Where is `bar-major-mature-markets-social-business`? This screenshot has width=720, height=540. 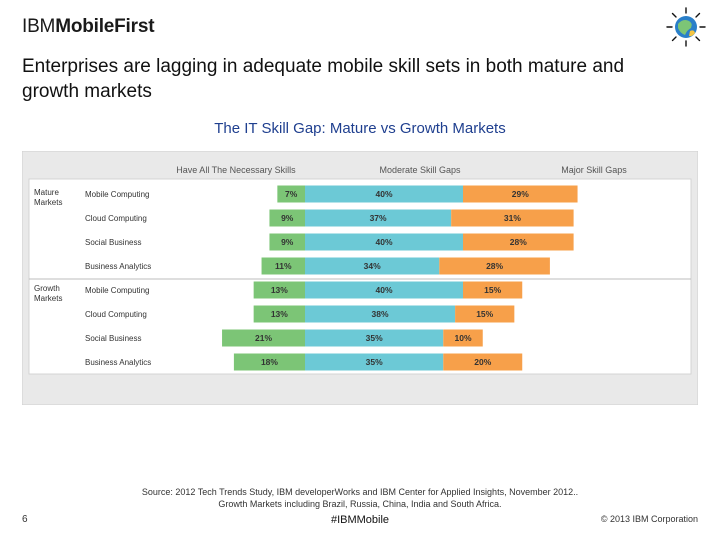 bar-major-mature-markets-social-business is located at coordinates (518, 242).